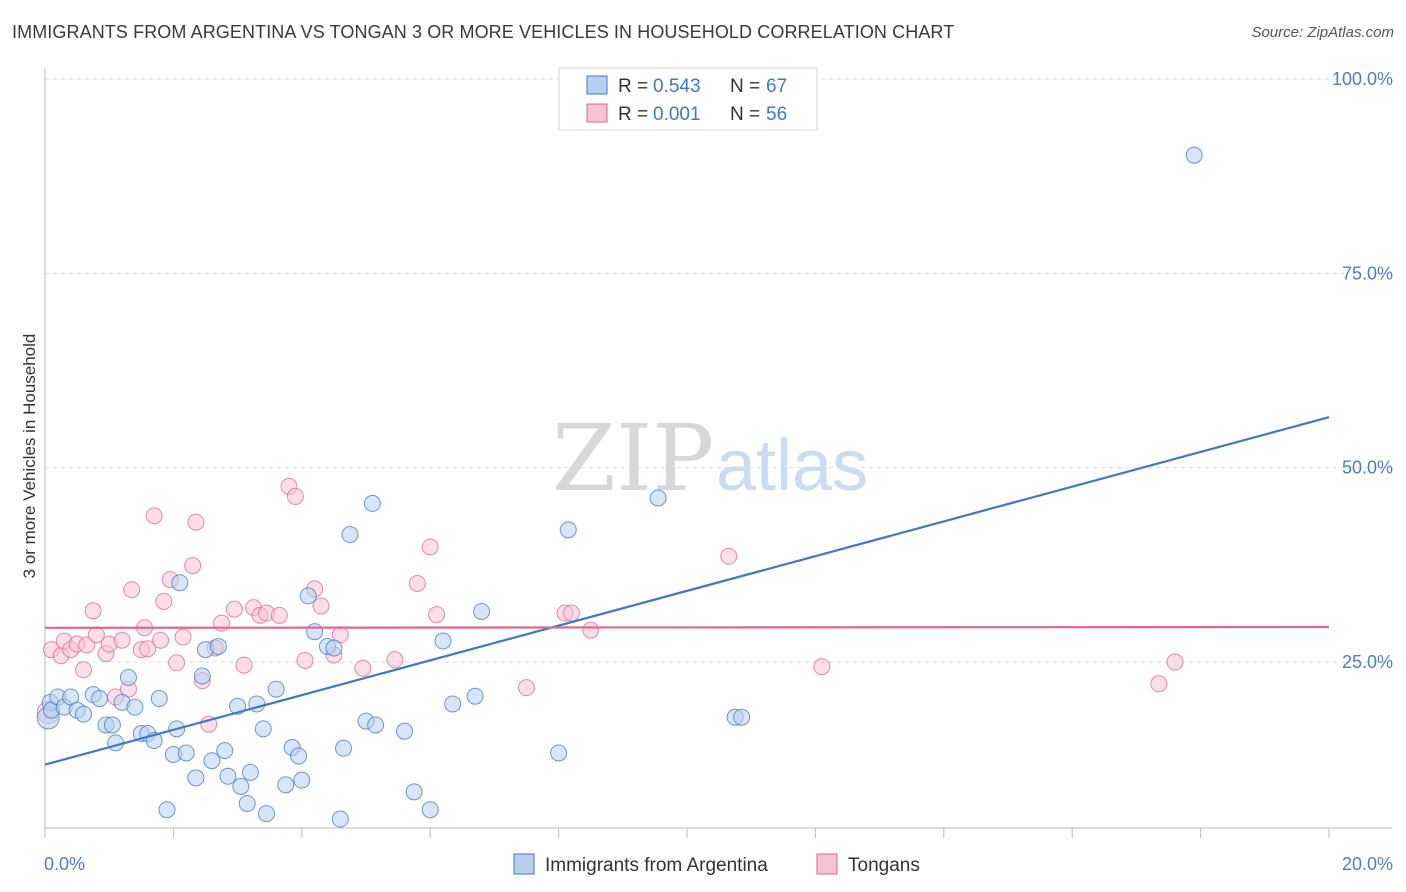  I want to click on y-tick-label: 75.0%, so click(1367, 273).